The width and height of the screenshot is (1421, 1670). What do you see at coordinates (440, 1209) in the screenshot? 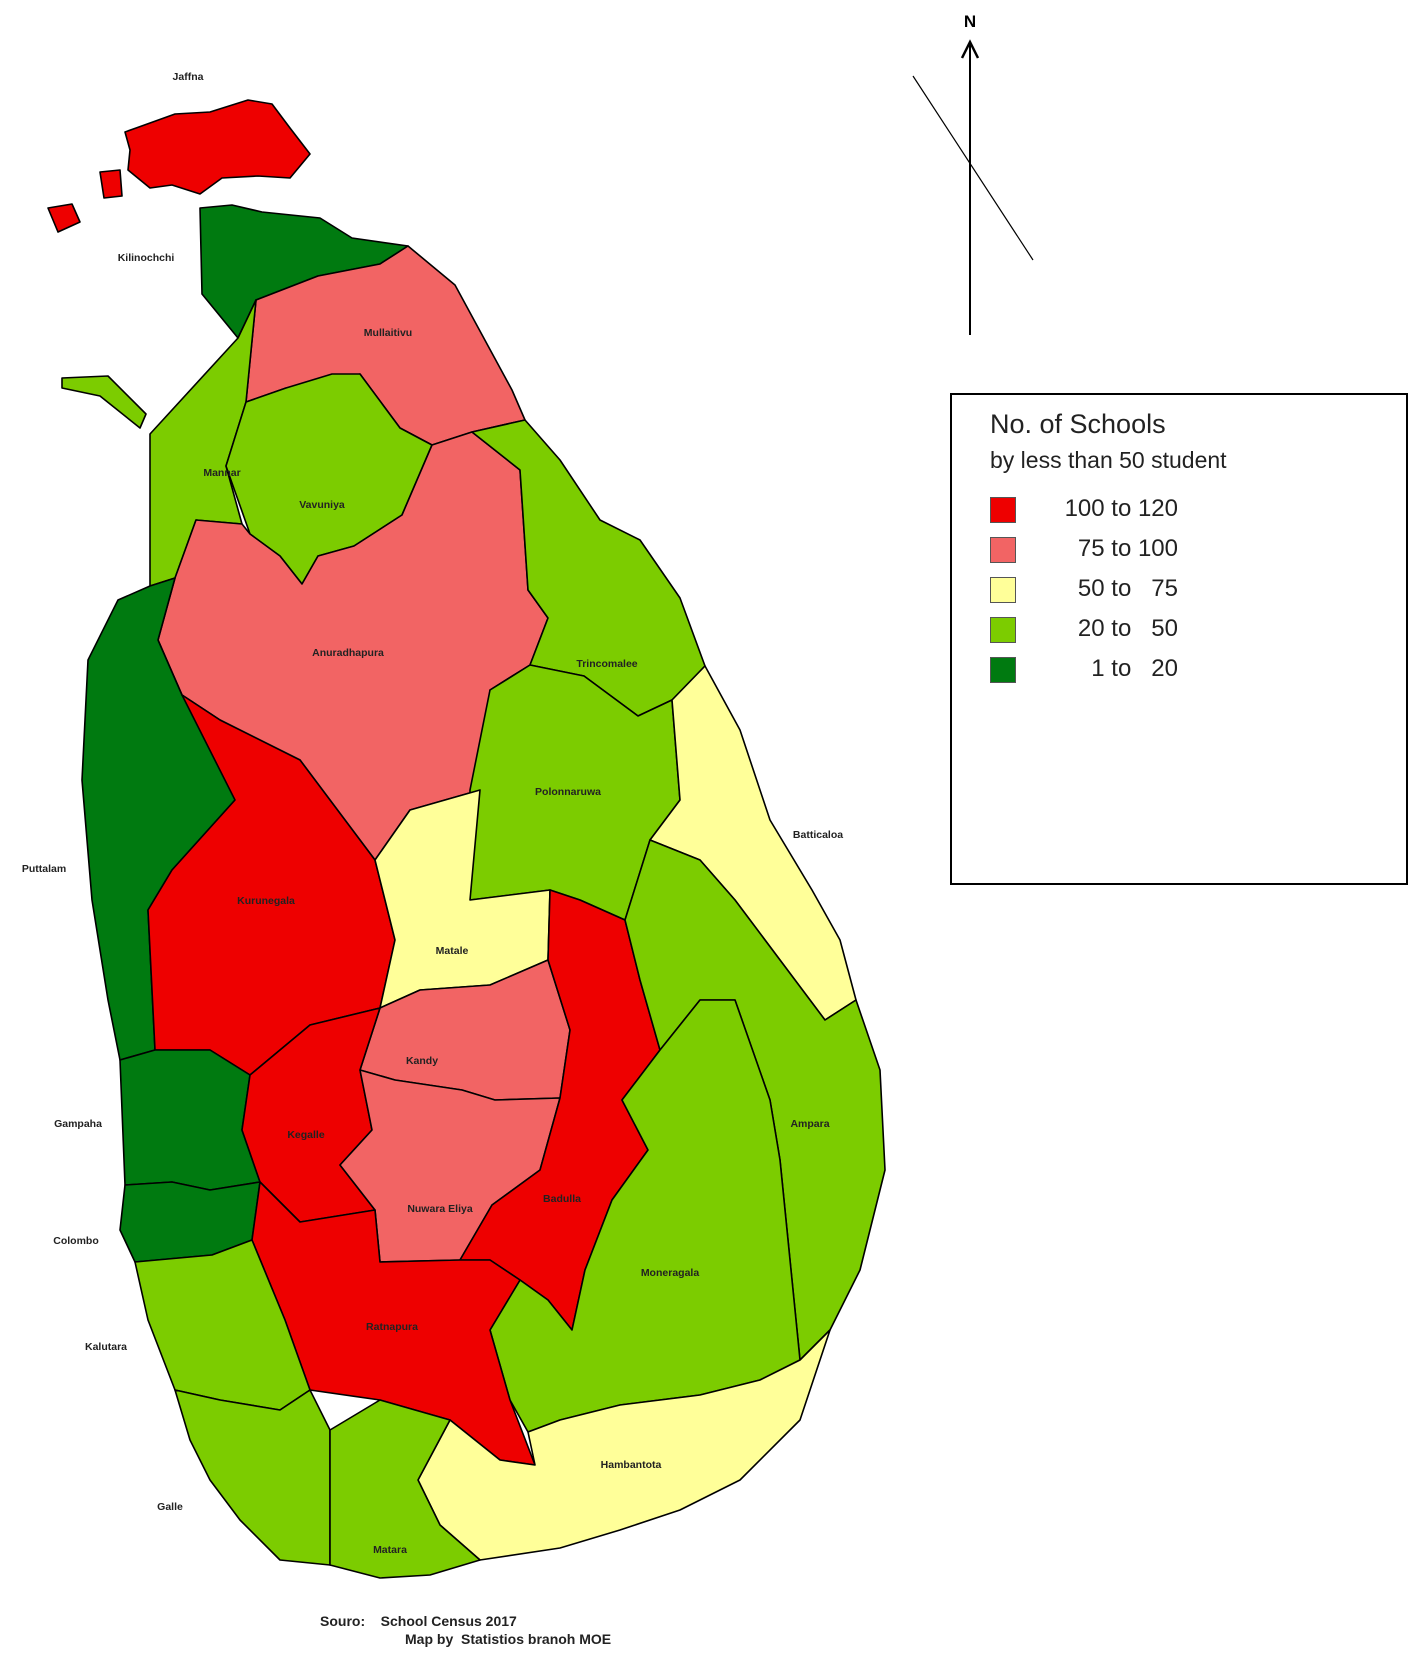
I see `district-label-nuwara-eliya: Nuwara Eliya` at bounding box center [440, 1209].